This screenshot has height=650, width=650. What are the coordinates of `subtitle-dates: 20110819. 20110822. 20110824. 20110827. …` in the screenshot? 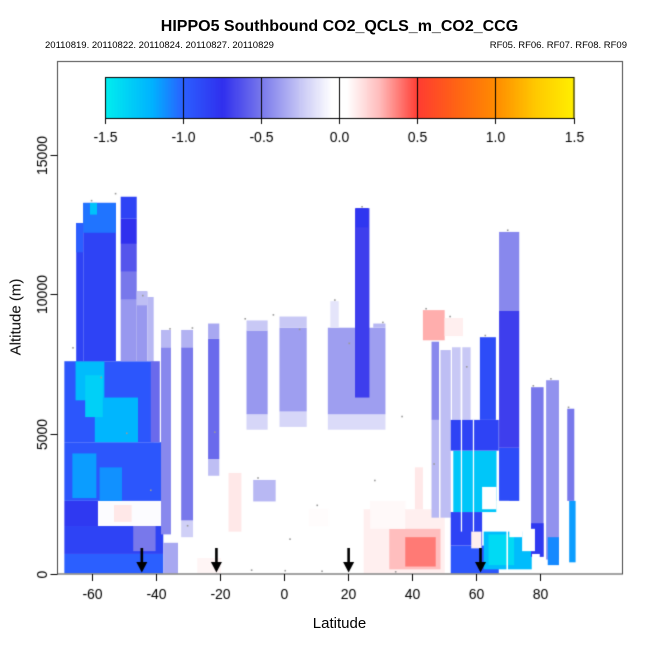 It's located at (159, 45).